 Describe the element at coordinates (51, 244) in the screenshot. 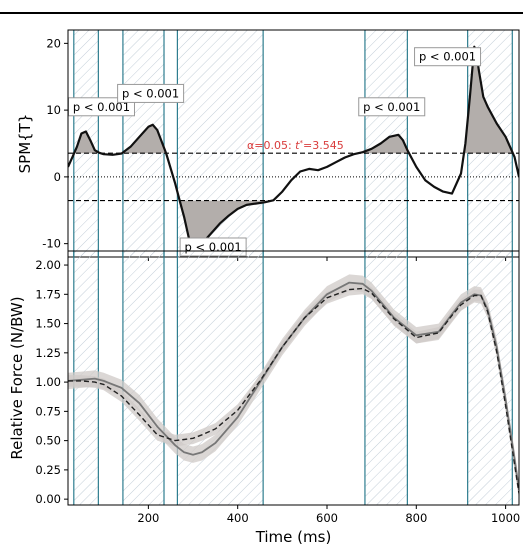

I see `y-tick-label: -10` at that location.